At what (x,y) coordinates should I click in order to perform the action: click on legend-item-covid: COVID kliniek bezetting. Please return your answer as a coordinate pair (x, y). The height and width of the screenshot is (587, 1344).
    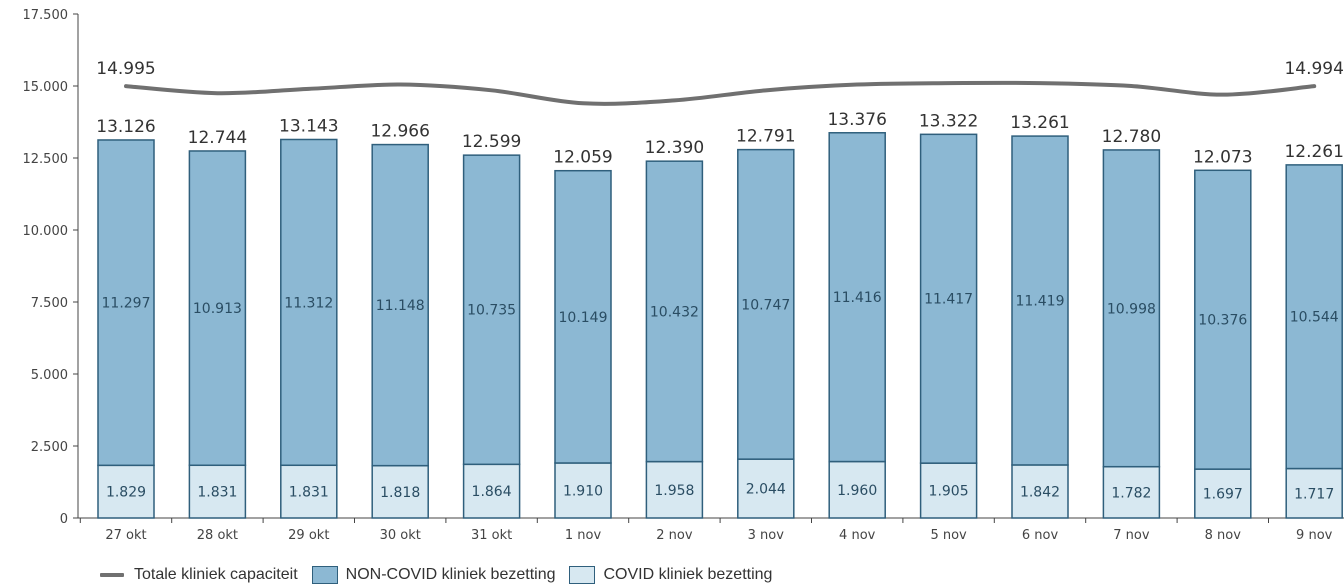
    Looking at the image, I should click on (670, 575).